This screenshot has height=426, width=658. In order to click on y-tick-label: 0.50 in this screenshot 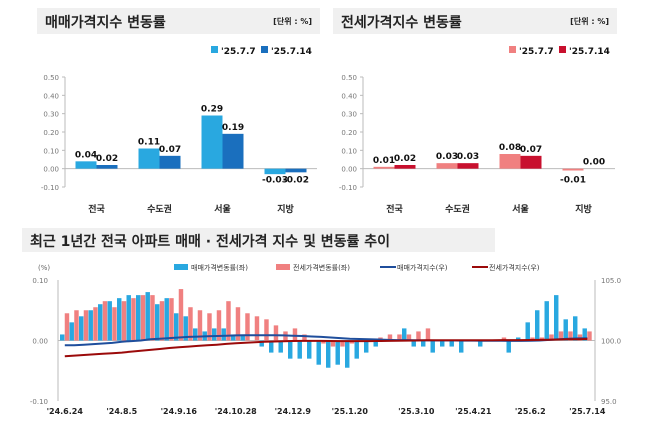, I will do `click(51, 78)`.